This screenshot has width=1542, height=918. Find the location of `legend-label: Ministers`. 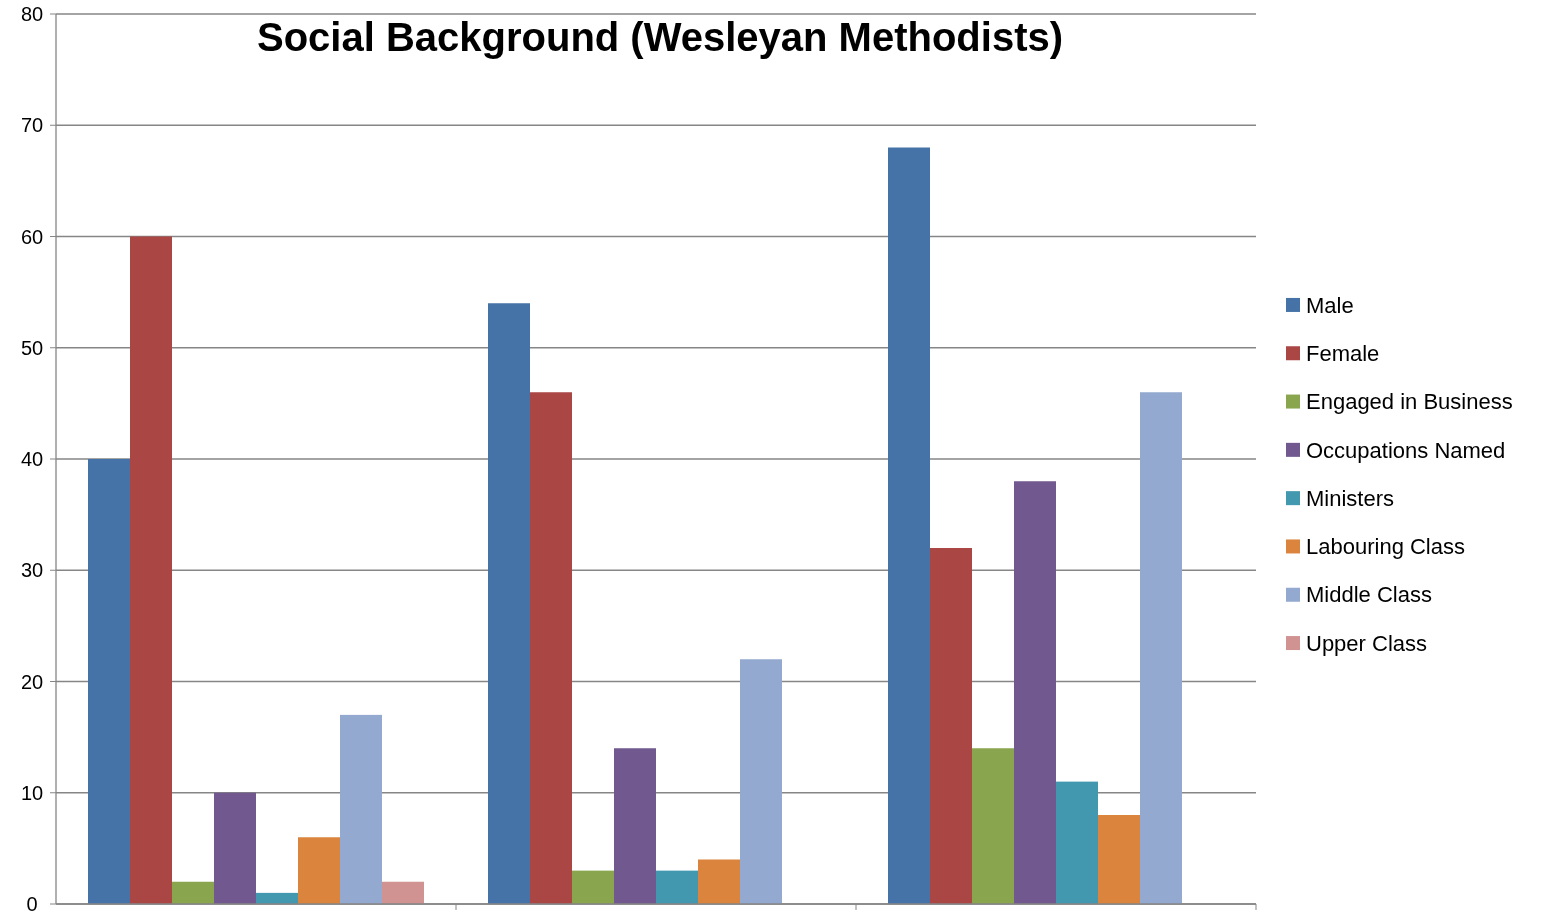

legend-label: Ministers is located at coordinates (1350, 498).